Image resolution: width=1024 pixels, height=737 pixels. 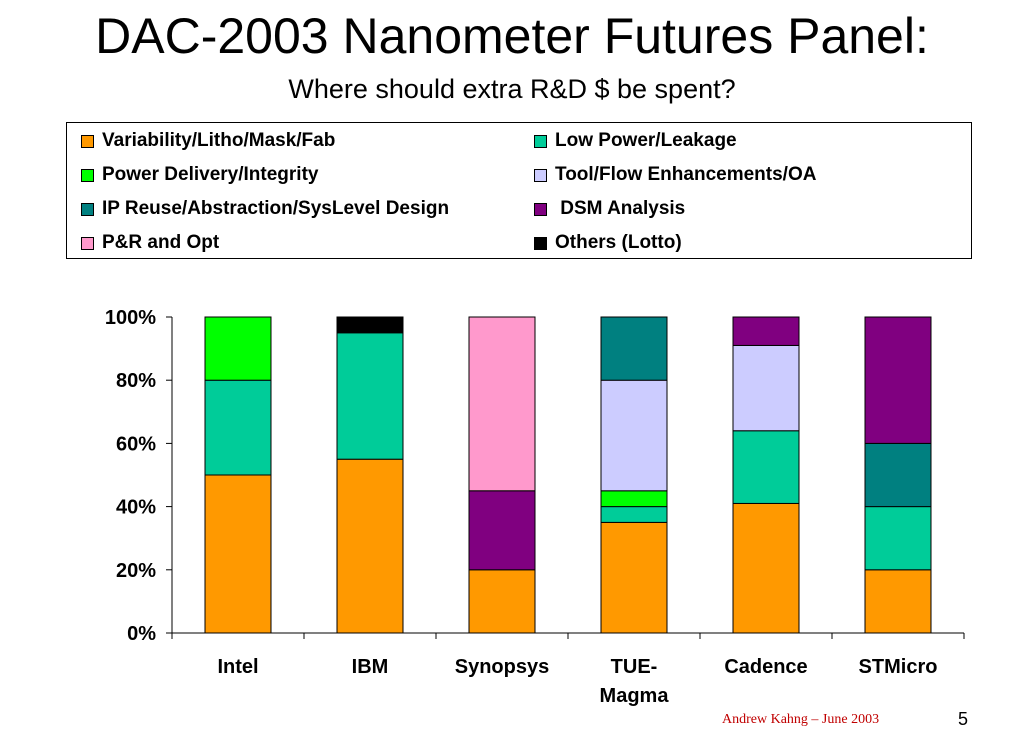 What do you see at coordinates (512, 89) in the screenshot?
I see `slide-subtitle: Where should extra R&D $ be spent?` at bounding box center [512, 89].